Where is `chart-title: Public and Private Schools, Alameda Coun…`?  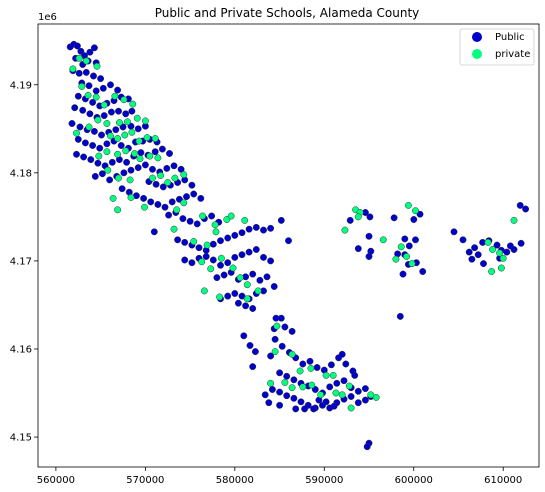 chart-title: Public and Private Schools, Alameda Coun… is located at coordinates (287, 13).